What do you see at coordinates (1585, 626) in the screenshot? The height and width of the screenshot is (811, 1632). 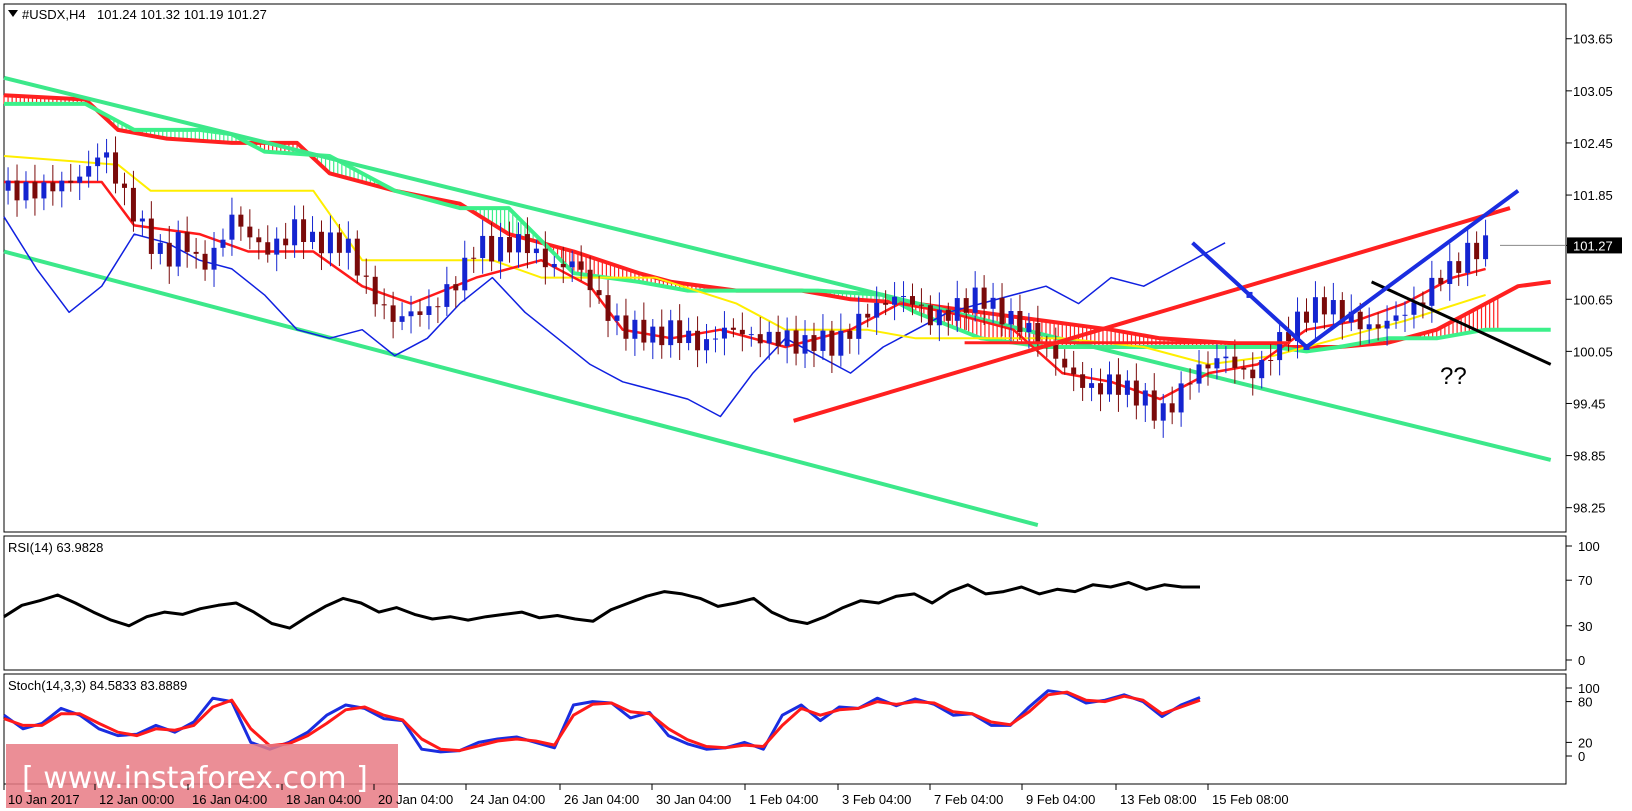 I see `rsi-tick-label: 30` at bounding box center [1585, 626].